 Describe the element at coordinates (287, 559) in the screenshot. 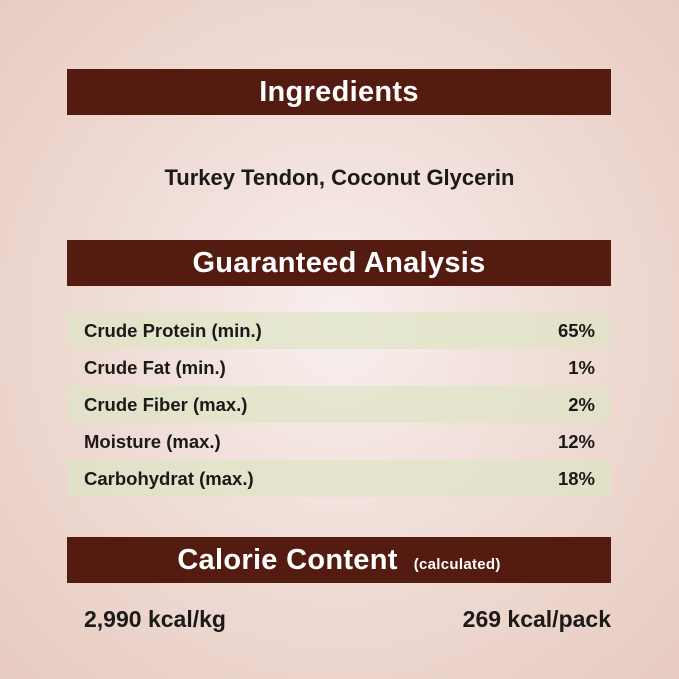

I see `calorie-heading: Calorie Content` at that location.